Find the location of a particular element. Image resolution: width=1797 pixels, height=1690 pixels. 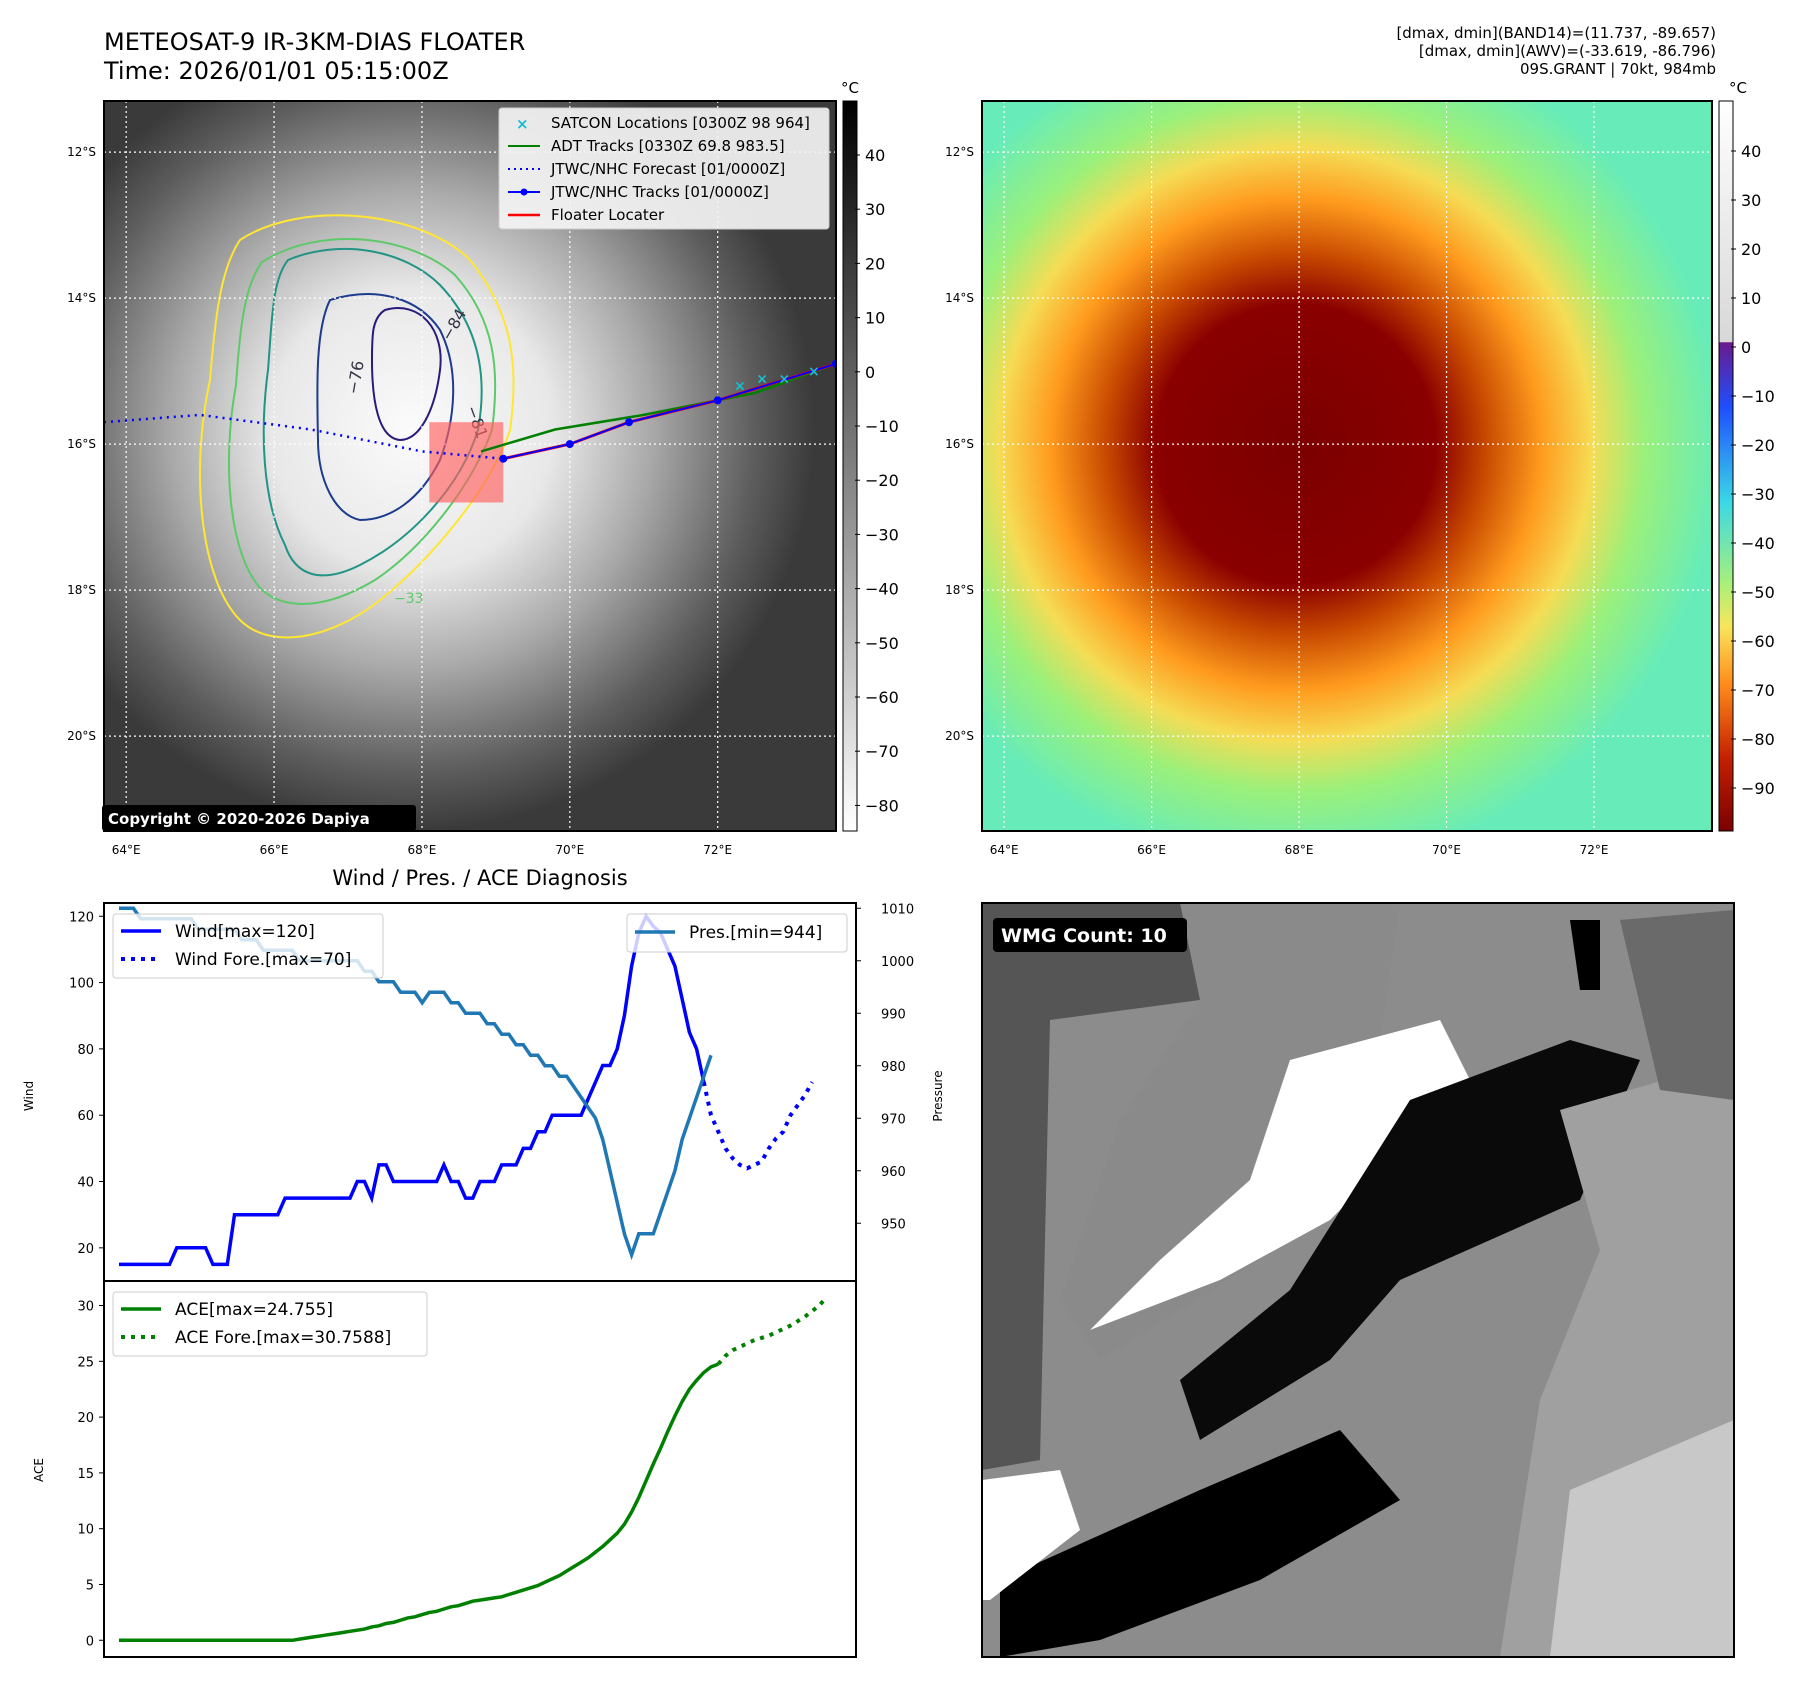

wind-tick-label: 100 is located at coordinates (81, 984).